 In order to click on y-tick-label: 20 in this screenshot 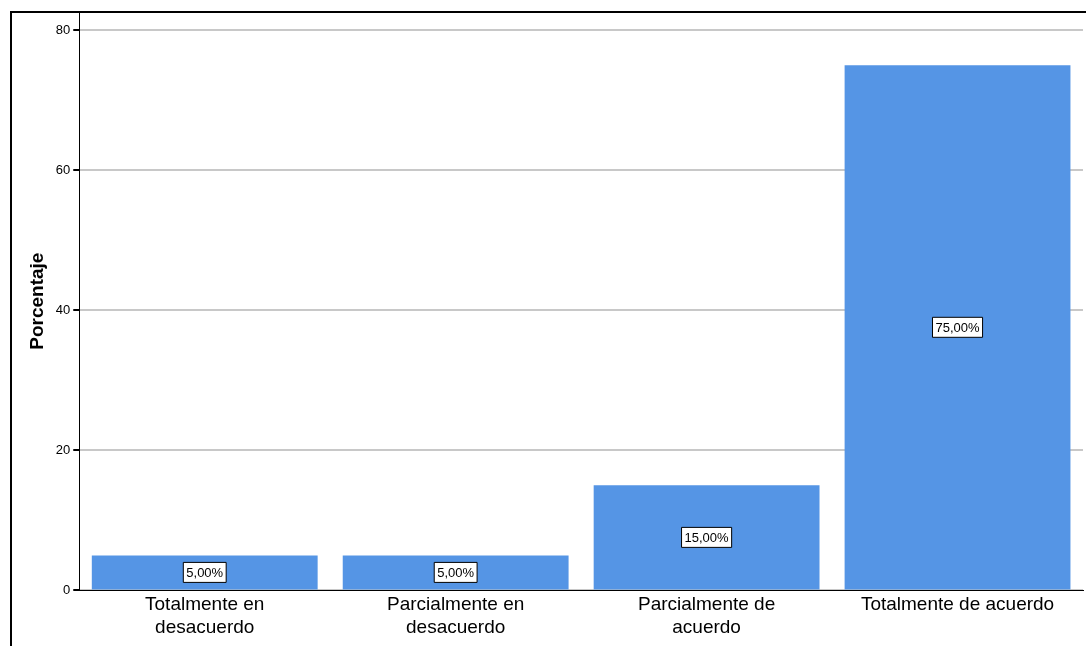, I will do `click(63, 449)`.